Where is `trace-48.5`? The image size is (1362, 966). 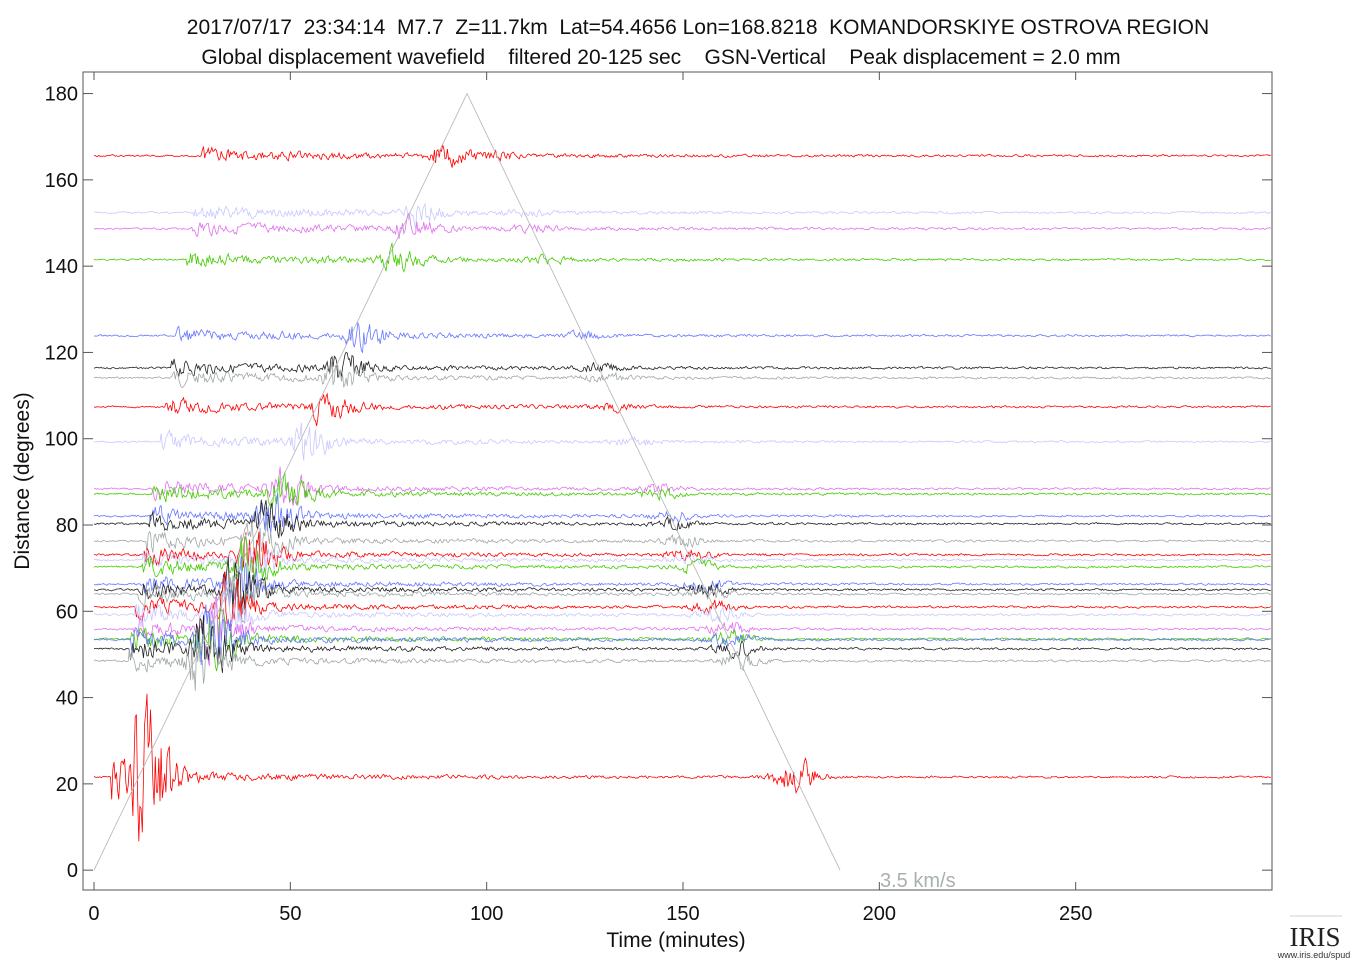
trace-48.5 is located at coordinates (682, 661).